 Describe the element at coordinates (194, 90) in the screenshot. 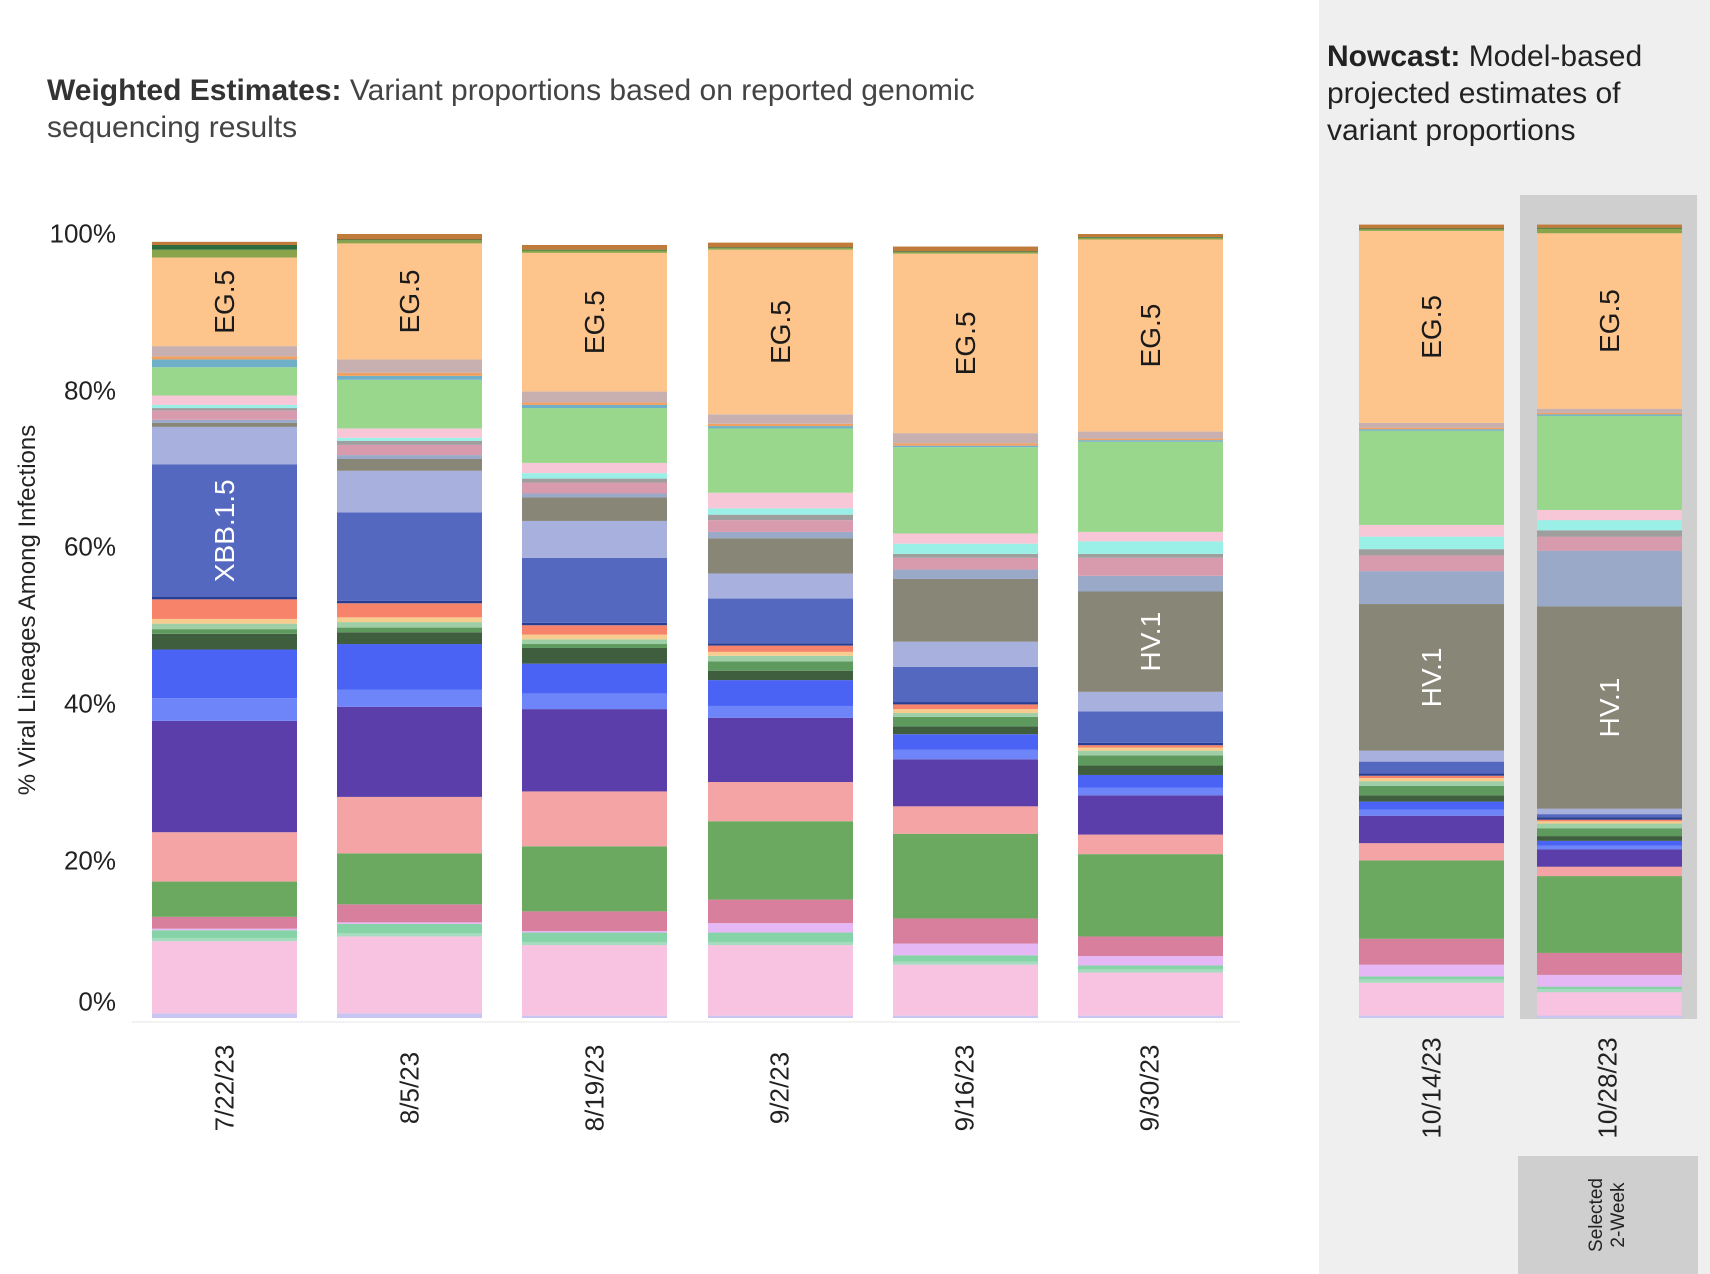

I see `weighted-estimates-title-bold: Weighted Estimates:` at that location.